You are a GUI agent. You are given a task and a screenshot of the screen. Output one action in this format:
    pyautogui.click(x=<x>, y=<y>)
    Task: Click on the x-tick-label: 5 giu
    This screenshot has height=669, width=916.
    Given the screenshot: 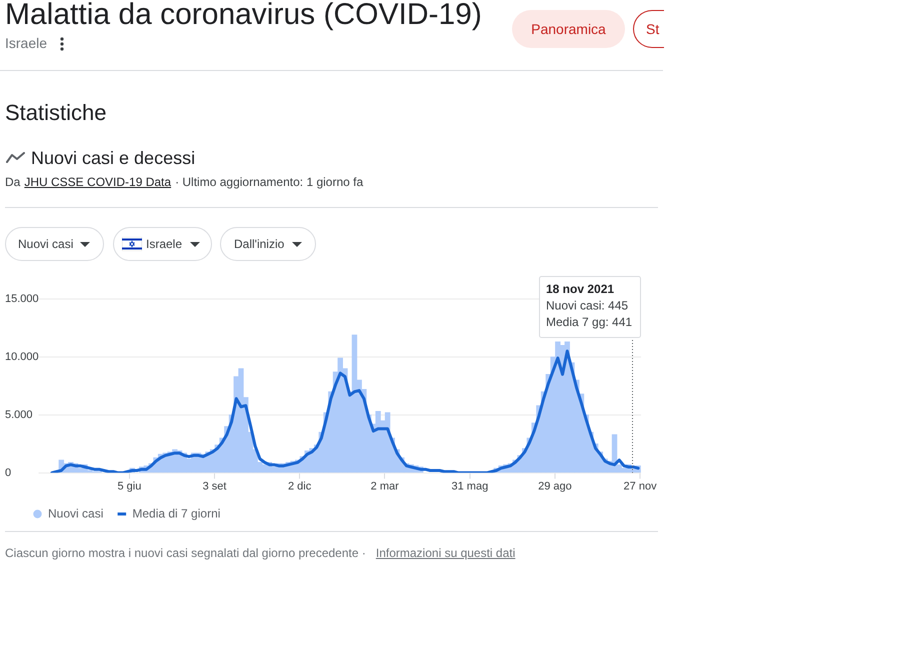 What is the action you would take?
    pyautogui.click(x=129, y=486)
    